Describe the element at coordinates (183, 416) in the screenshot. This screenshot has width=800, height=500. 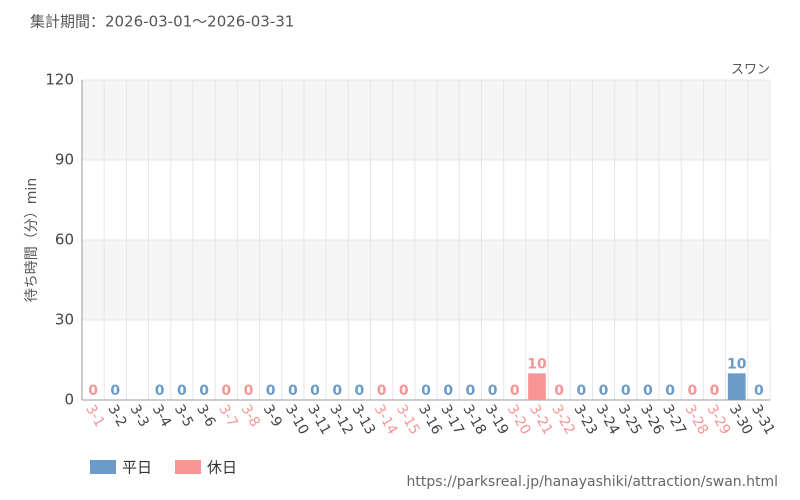
I see `x-tick-label: 3-5` at that location.